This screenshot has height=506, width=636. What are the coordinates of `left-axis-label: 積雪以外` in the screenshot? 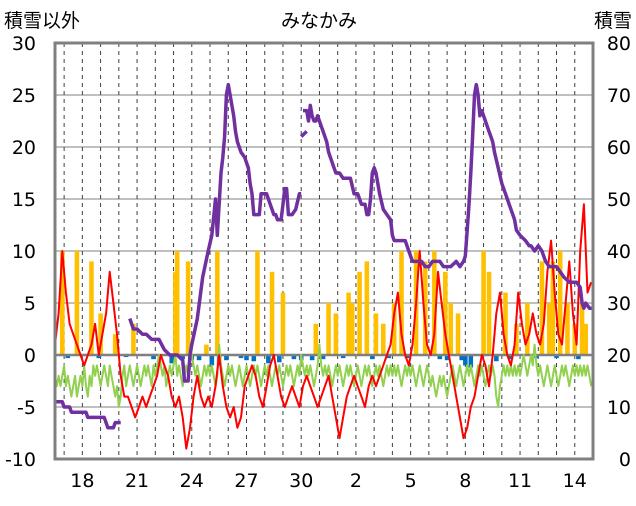 It's located at (42, 21).